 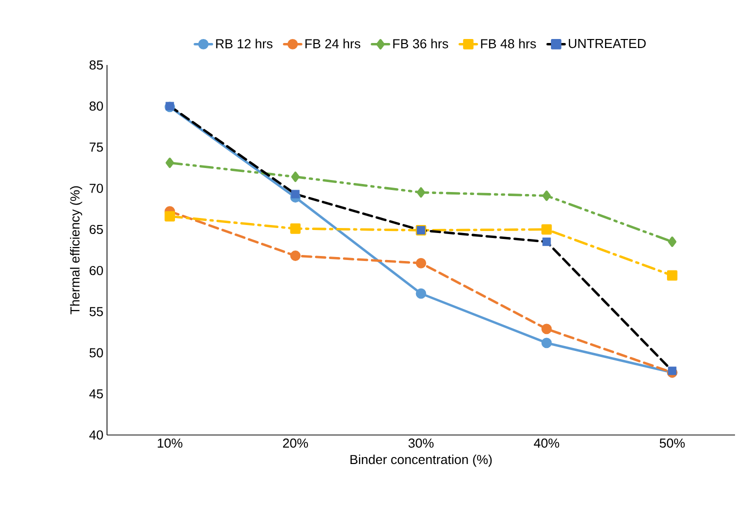 I want to click on legend-label: RB 12 hrs, so click(x=244, y=43).